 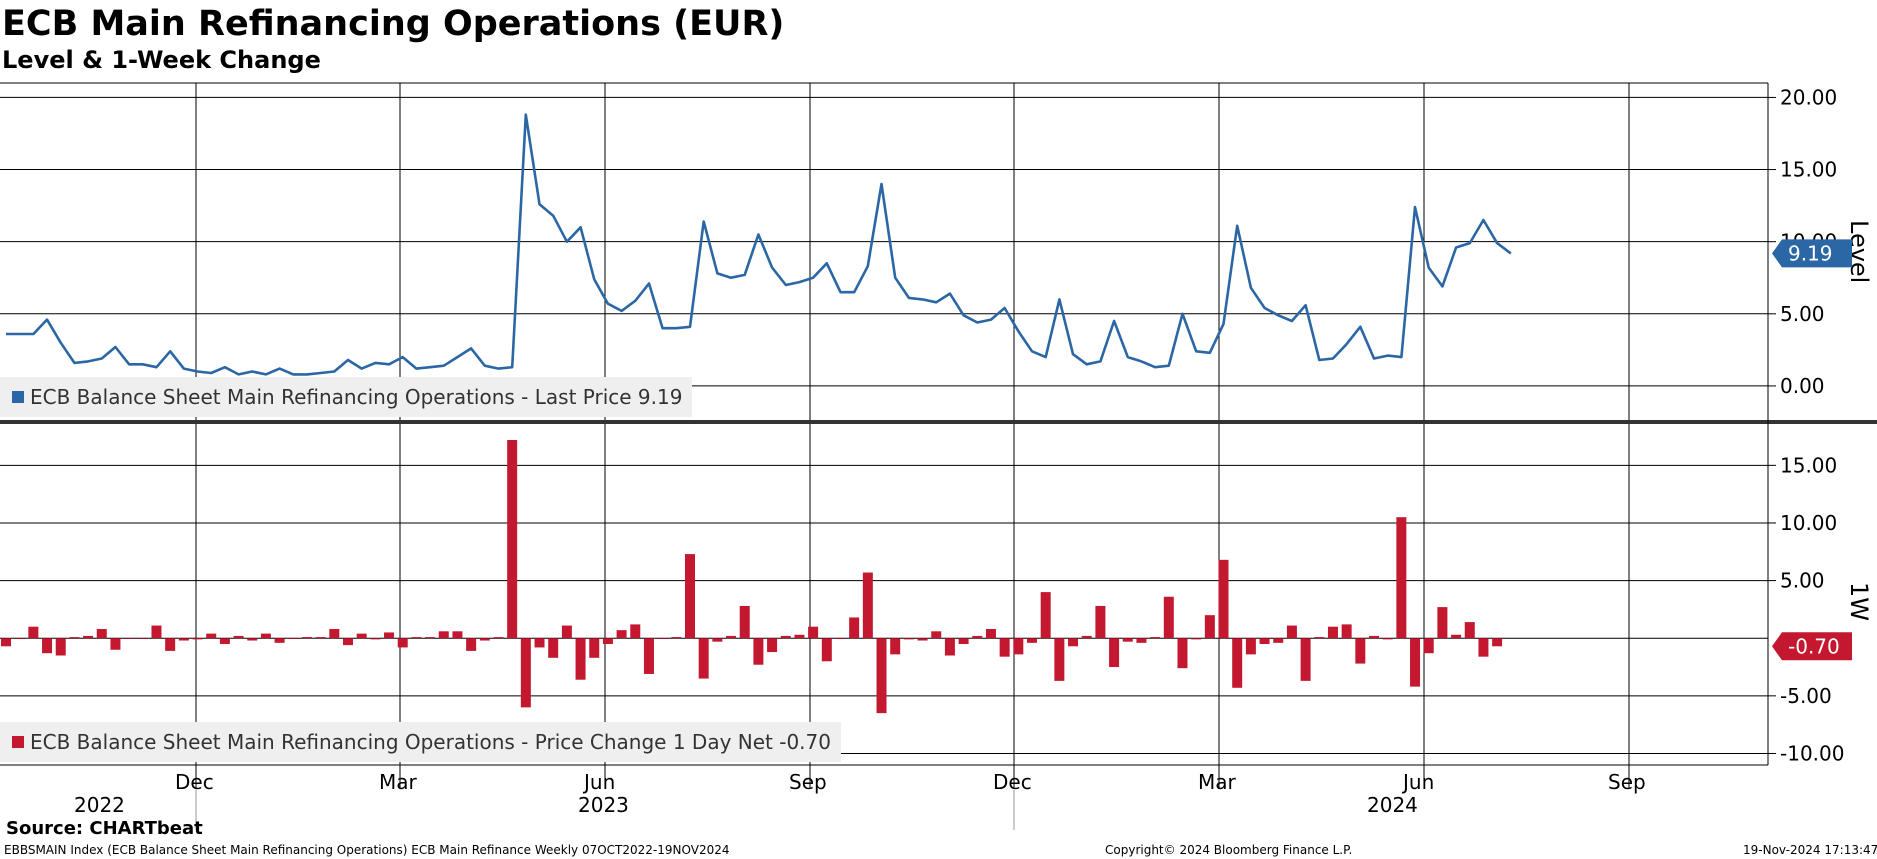 What do you see at coordinates (603, 805) in the screenshot?
I see `x-year-label-2023: 2023` at bounding box center [603, 805].